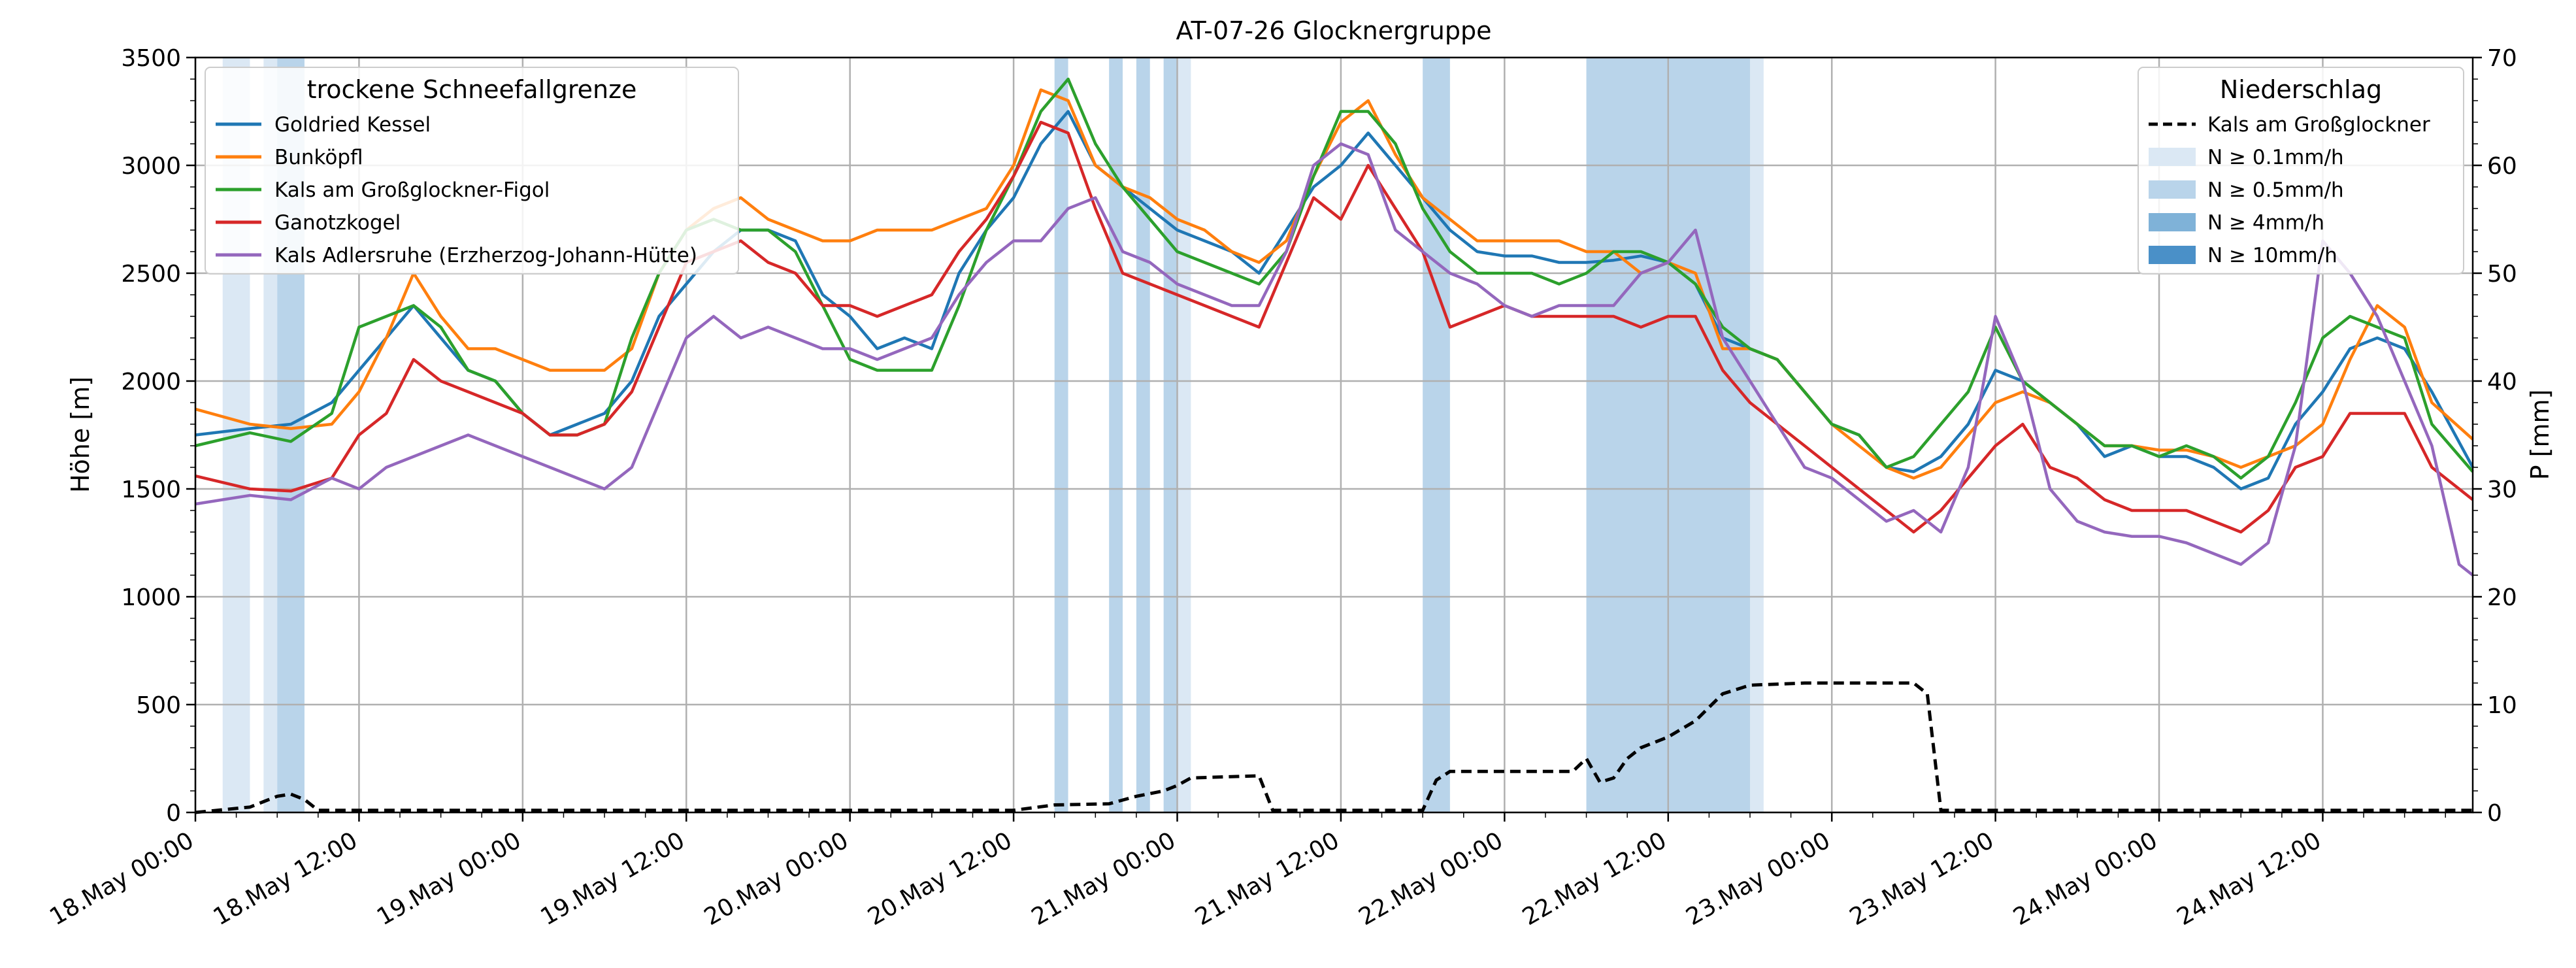 This screenshot has height=968, width=2576. I want to click on y-tick-label-right-1: 10, so click(2502, 705).